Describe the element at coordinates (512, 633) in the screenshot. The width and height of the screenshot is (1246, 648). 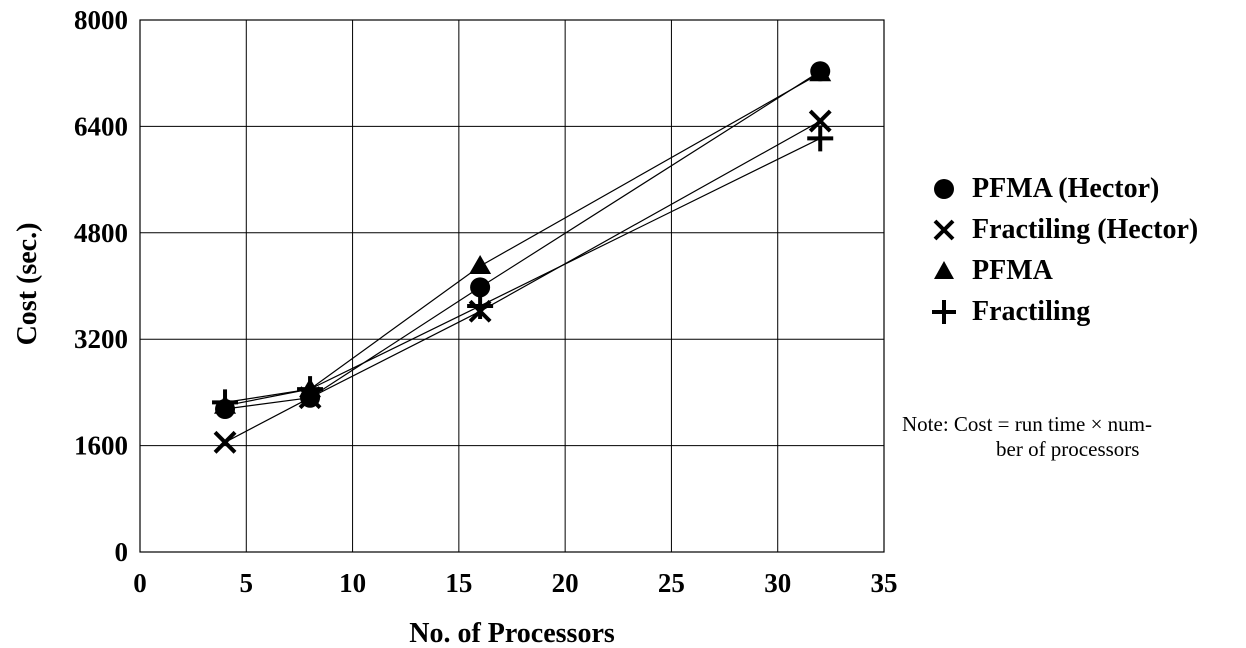
I see `x-axis-label: No. of Processors` at that location.